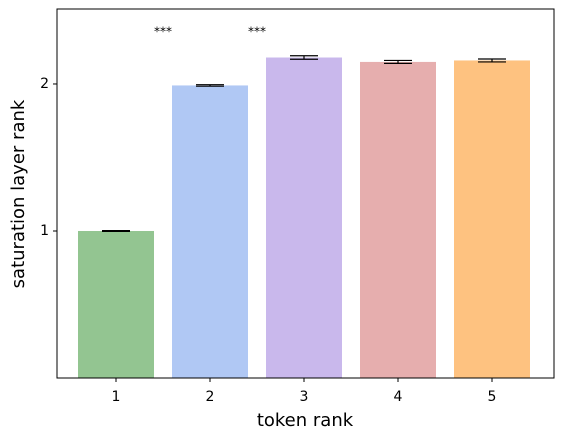 This screenshot has width=561, height=442. Describe the element at coordinates (398, 397) in the screenshot. I see `x-tick-label: 4` at that location.